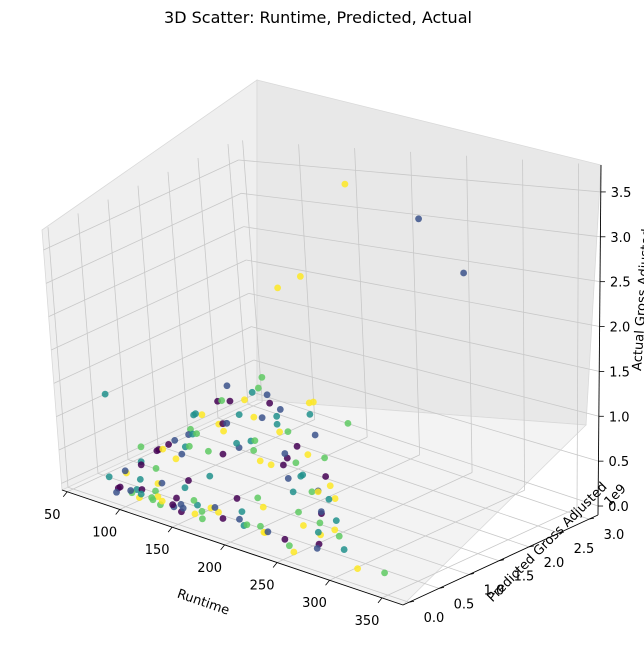 Image resolution: width=644 pixels, height=658 pixels. I want to click on y-tick-label: 3.0, so click(614, 535).